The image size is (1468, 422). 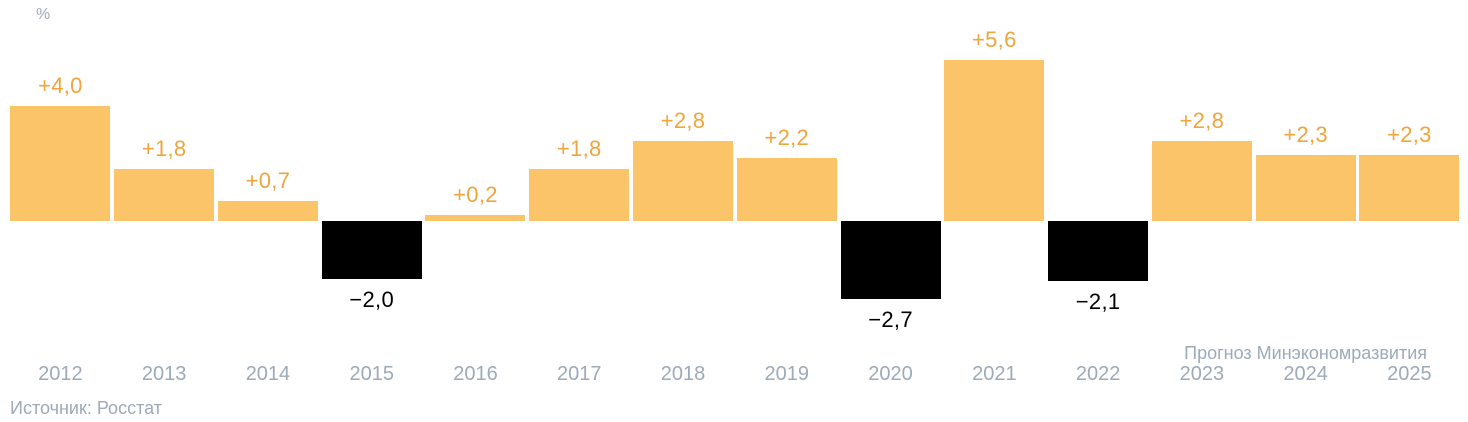 What do you see at coordinates (43, 14) in the screenshot?
I see `y-axis-unit-label: %` at bounding box center [43, 14].